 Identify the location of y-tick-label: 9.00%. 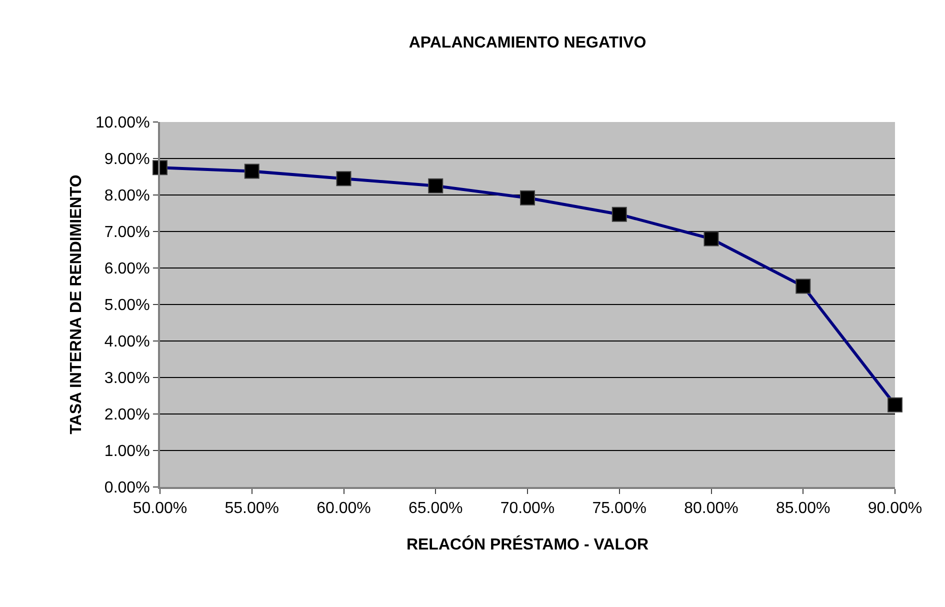
(127, 159).